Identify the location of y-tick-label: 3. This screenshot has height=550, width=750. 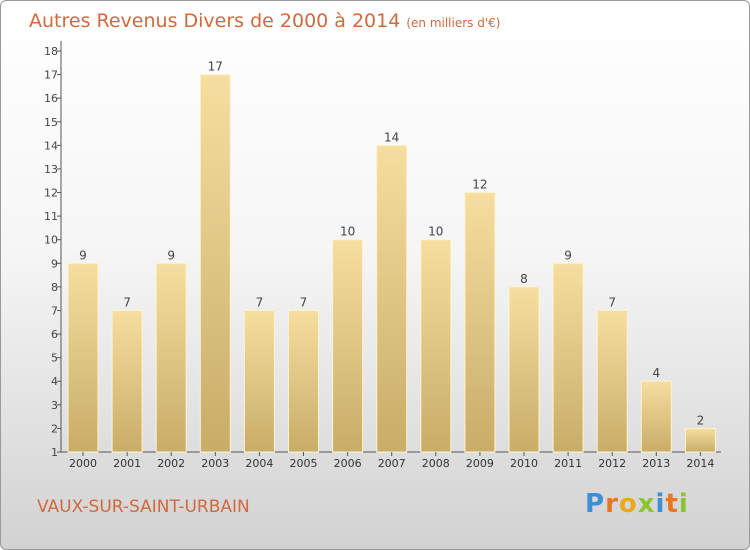
(54, 405).